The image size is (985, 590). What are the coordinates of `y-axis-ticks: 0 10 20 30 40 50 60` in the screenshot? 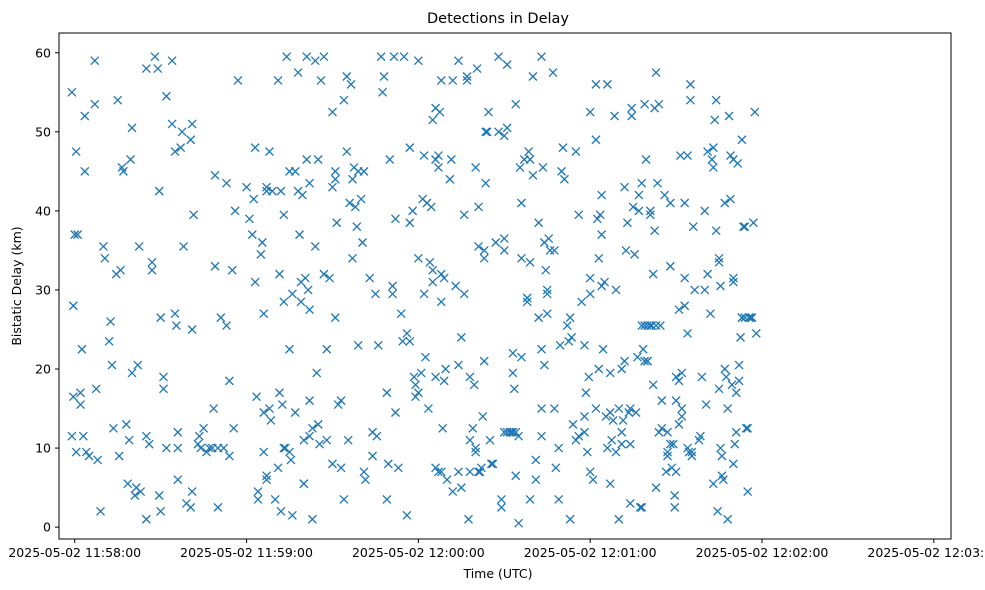 It's located at (47, 290).